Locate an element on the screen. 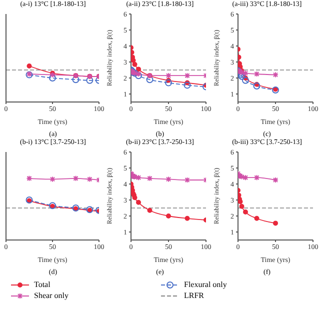 This screenshot has width=320, height=320. legend-label: Shear only is located at coordinates (51, 295).